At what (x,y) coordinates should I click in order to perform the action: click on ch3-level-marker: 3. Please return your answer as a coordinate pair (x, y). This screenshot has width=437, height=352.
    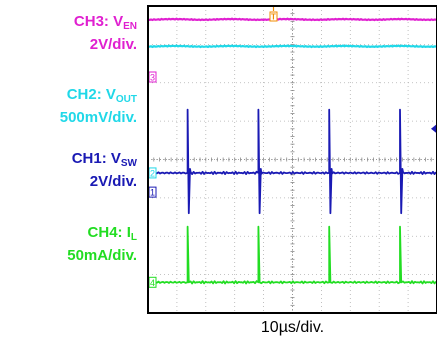
    Looking at the image, I should click on (152, 77).